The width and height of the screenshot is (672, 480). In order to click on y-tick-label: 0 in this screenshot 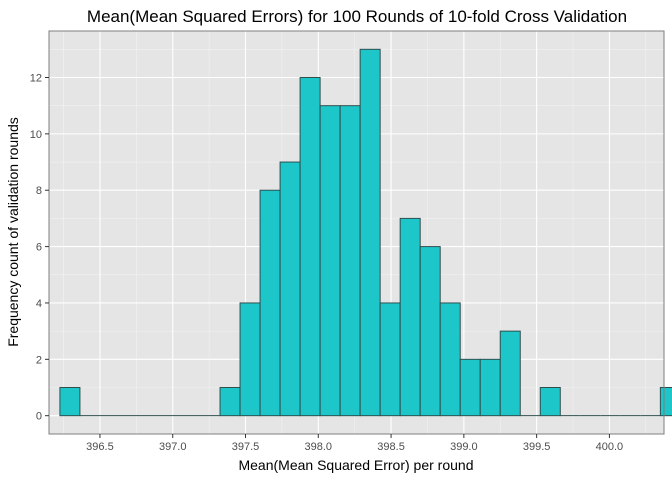, I will do `click(39, 417)`.